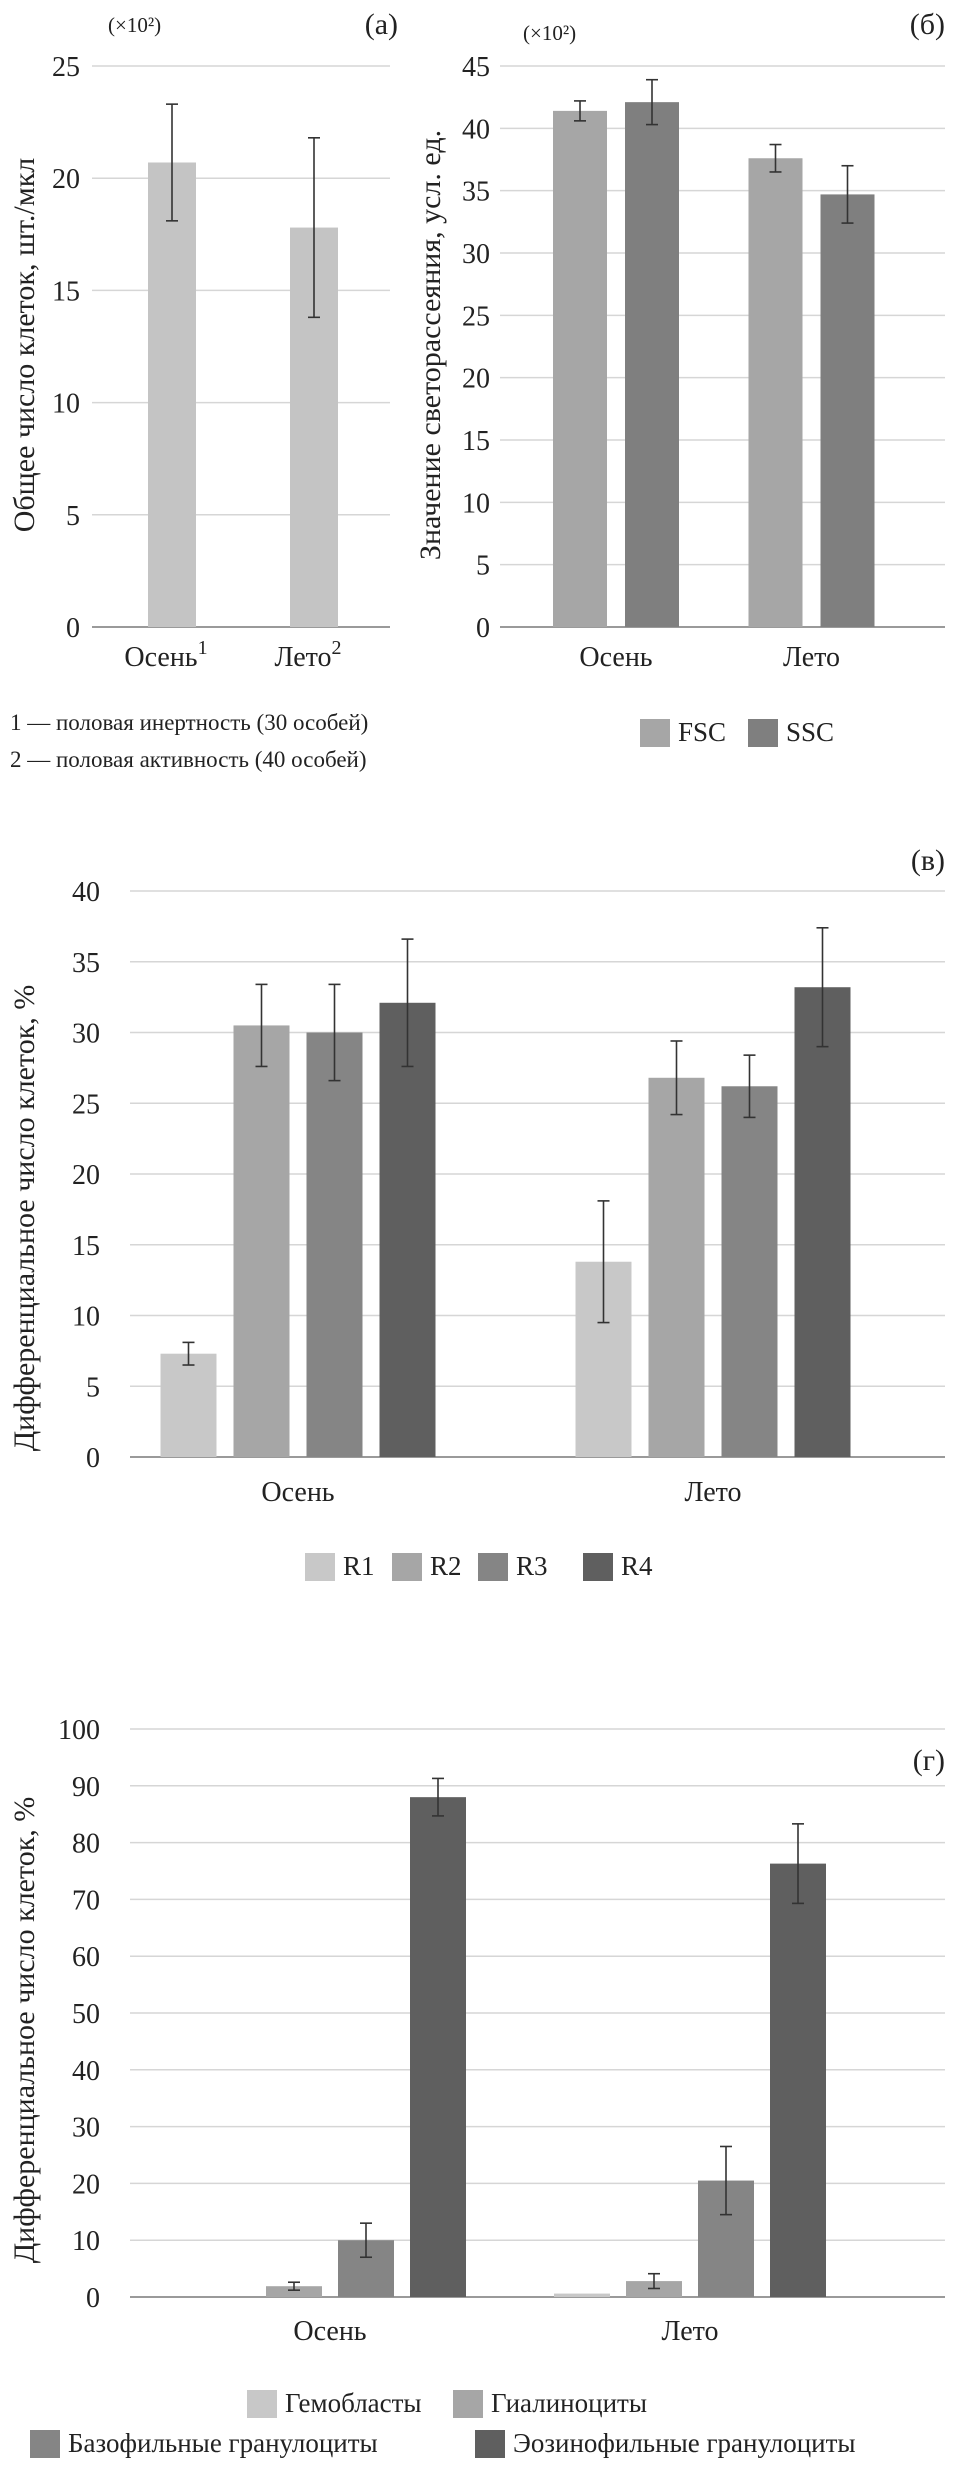  What do you see at coordinates (582, 2295) in the screenshot?
I see `bar-гемобласты-1` at bounding box center [582, 2295].